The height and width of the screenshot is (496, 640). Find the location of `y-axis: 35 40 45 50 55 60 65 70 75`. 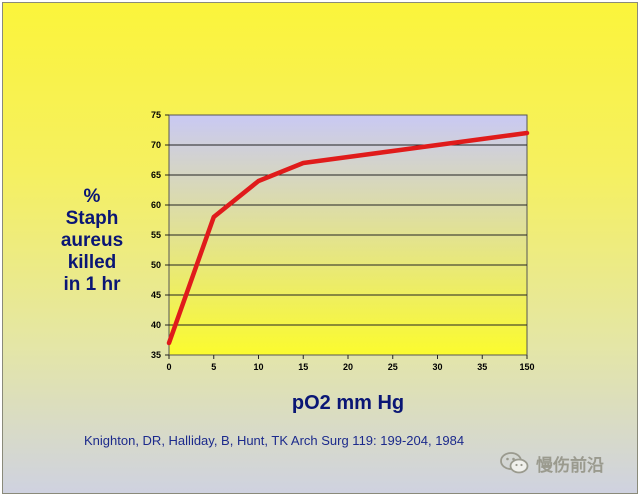

y-axis: 35 40 45 50 55 60 65 70 75 is located at coordinates (160, 235).